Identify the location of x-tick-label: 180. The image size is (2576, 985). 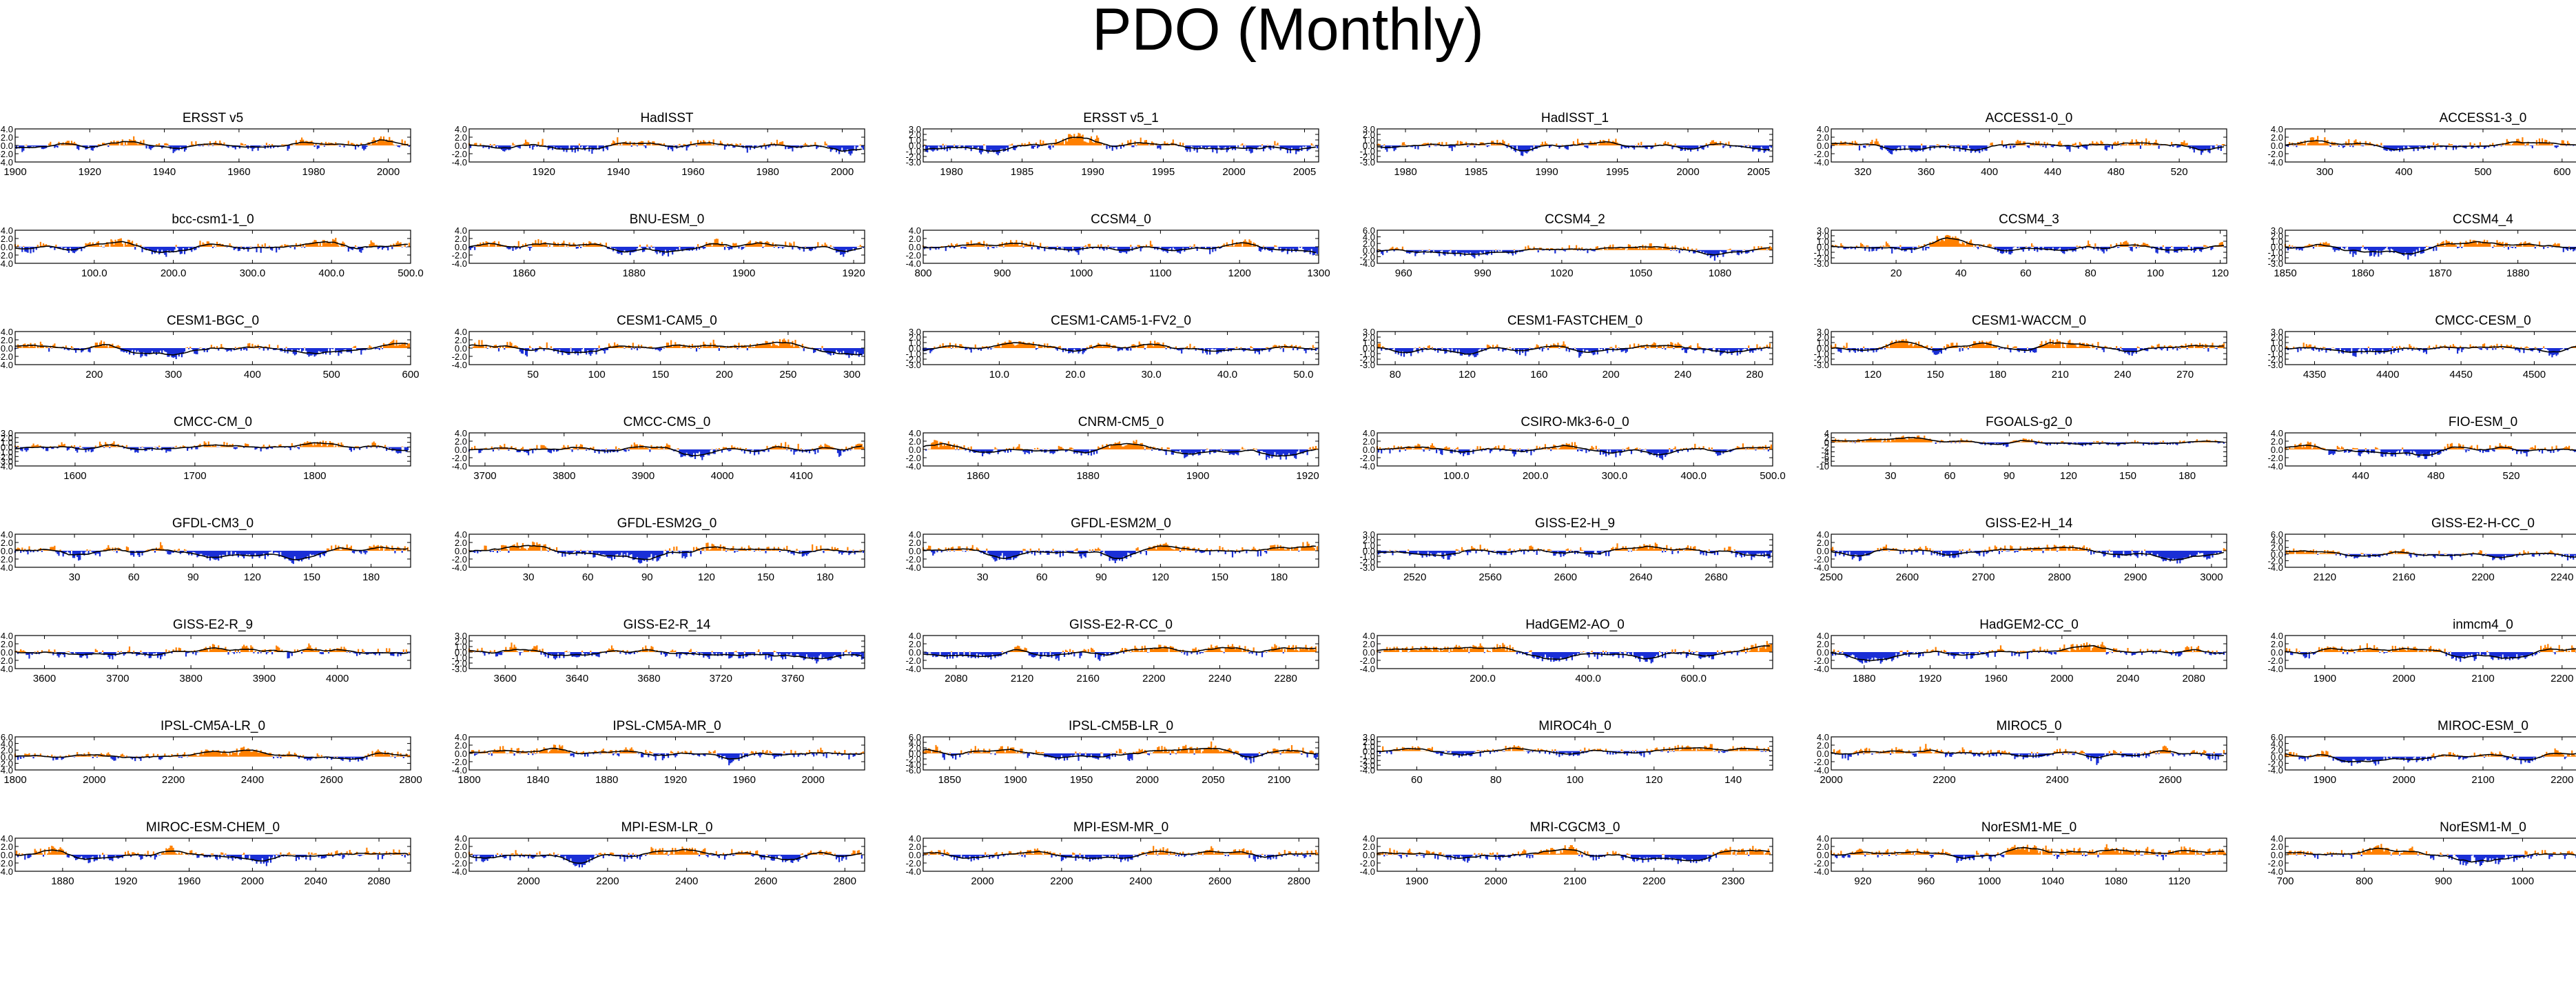
(371, 577).